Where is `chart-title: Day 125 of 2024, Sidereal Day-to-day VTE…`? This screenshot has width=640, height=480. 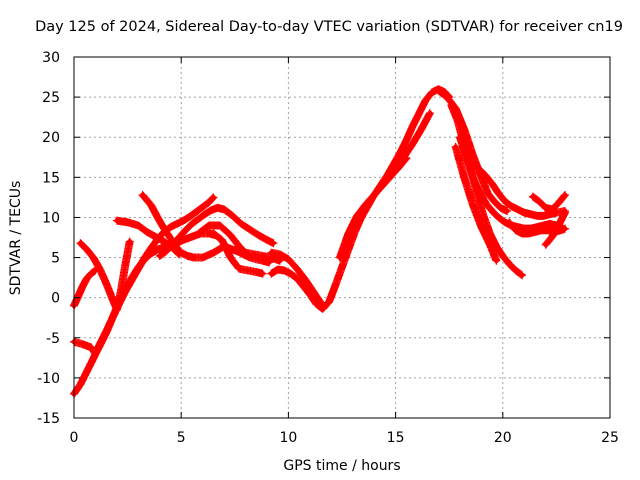 chart-title: Day 125 of 2024, Sidereal Day-to-day VTE… is located at coordinates (329, 27).